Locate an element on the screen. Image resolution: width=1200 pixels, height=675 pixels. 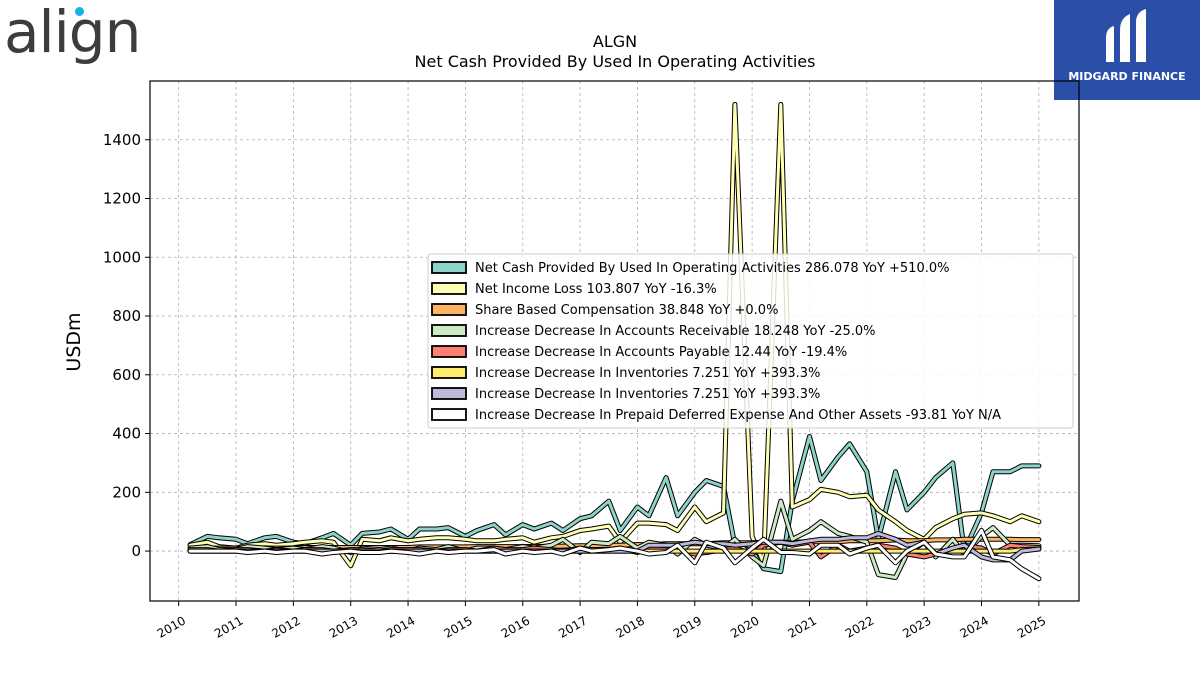
x-tick-label: 2019 is located at coordinates (687, 626).